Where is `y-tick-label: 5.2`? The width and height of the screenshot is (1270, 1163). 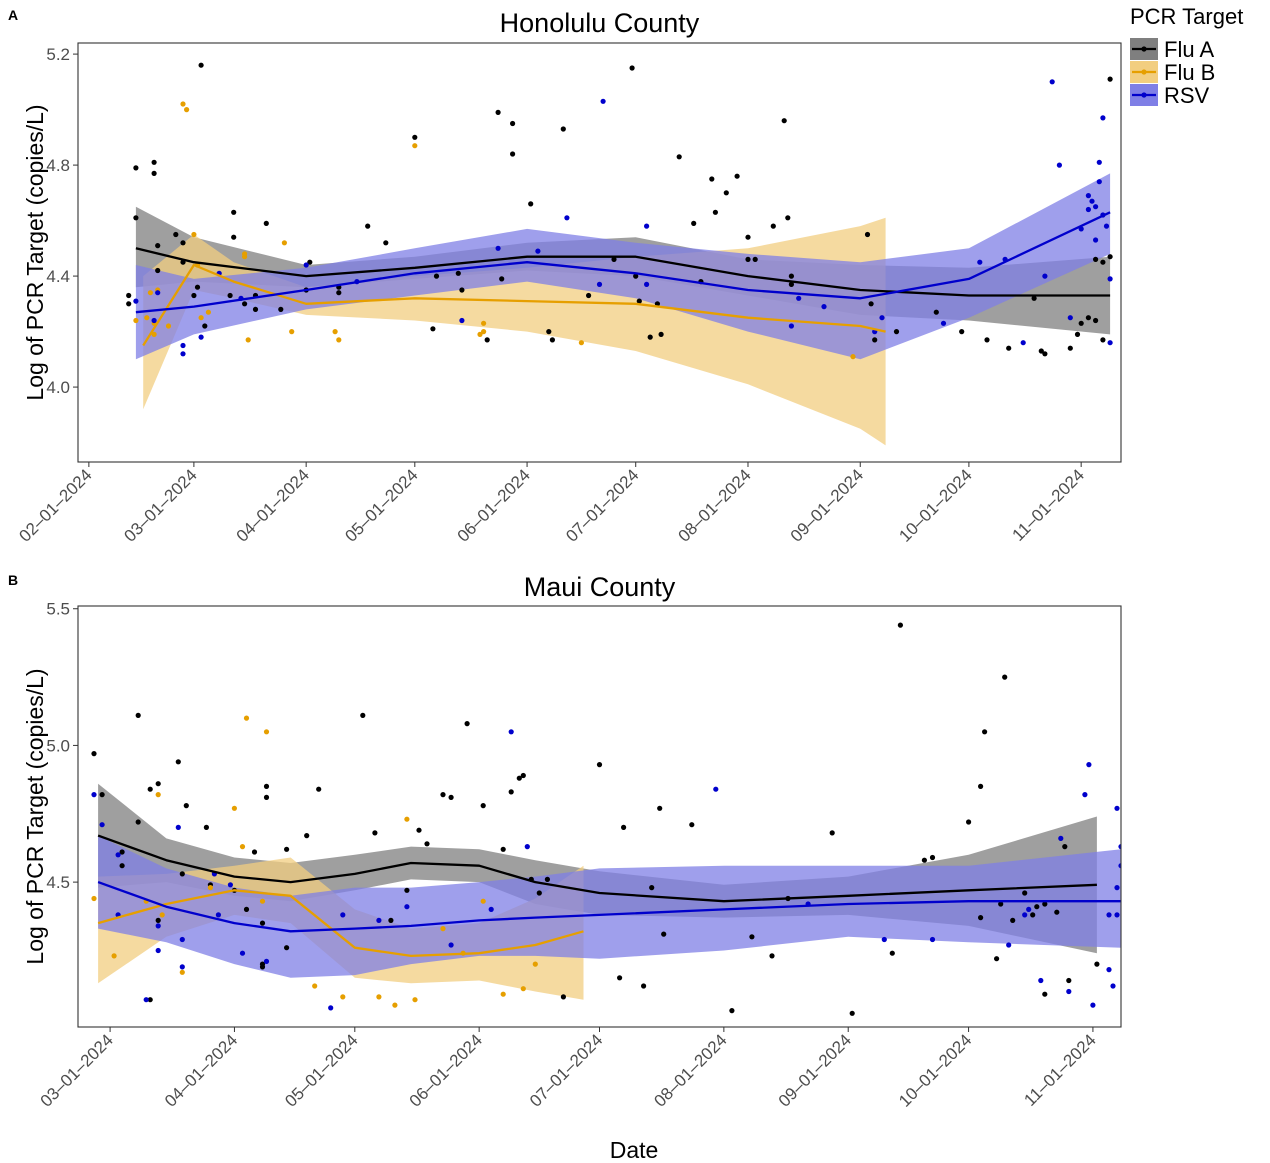
y-tick-label: 5.2 is located at coordinates (58, 54).